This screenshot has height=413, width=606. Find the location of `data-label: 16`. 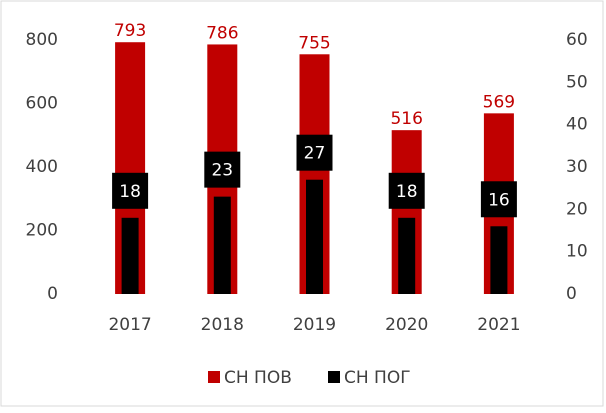

data-label: 16 is located at coordinates (499, 200).